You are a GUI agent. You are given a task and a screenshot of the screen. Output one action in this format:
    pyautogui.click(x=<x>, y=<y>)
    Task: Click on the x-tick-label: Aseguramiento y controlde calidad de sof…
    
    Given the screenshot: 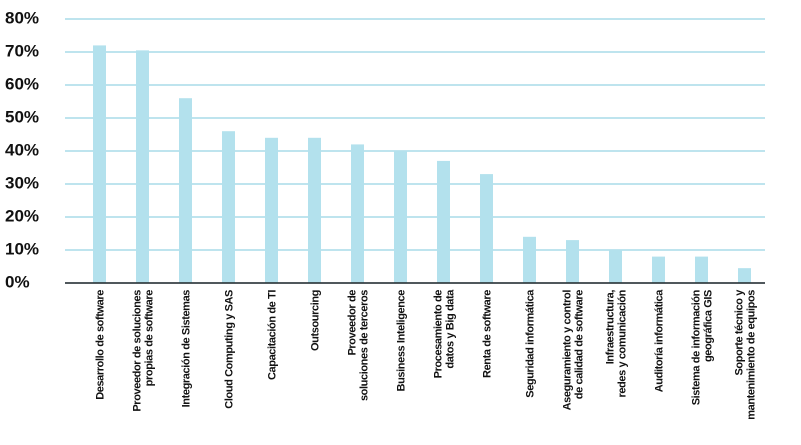 What is the action you would take?
    pyautogui.click(x=574, y=350)
    